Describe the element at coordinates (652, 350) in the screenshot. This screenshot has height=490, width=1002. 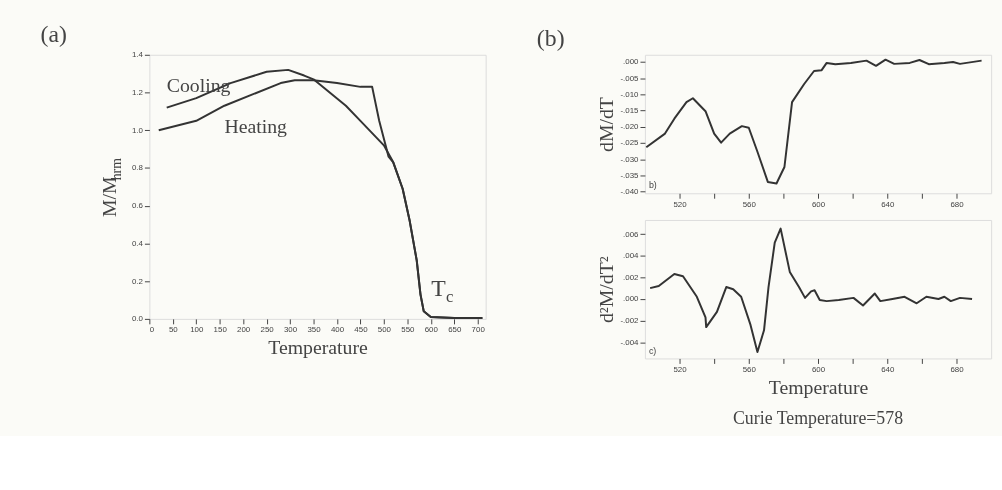
I see `annotation: c)` at that location.